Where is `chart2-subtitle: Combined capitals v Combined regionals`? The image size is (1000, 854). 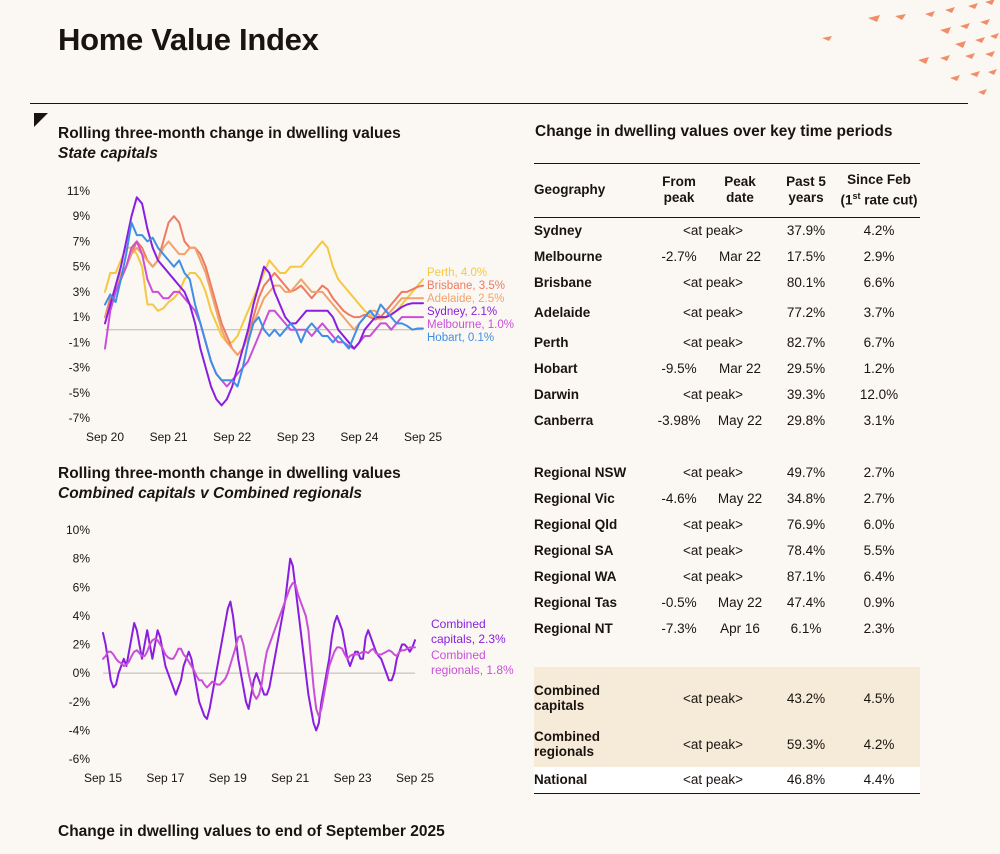
chart2-subtitle: Combined capitals v Combined regionals is located at coordinates (210, 493).